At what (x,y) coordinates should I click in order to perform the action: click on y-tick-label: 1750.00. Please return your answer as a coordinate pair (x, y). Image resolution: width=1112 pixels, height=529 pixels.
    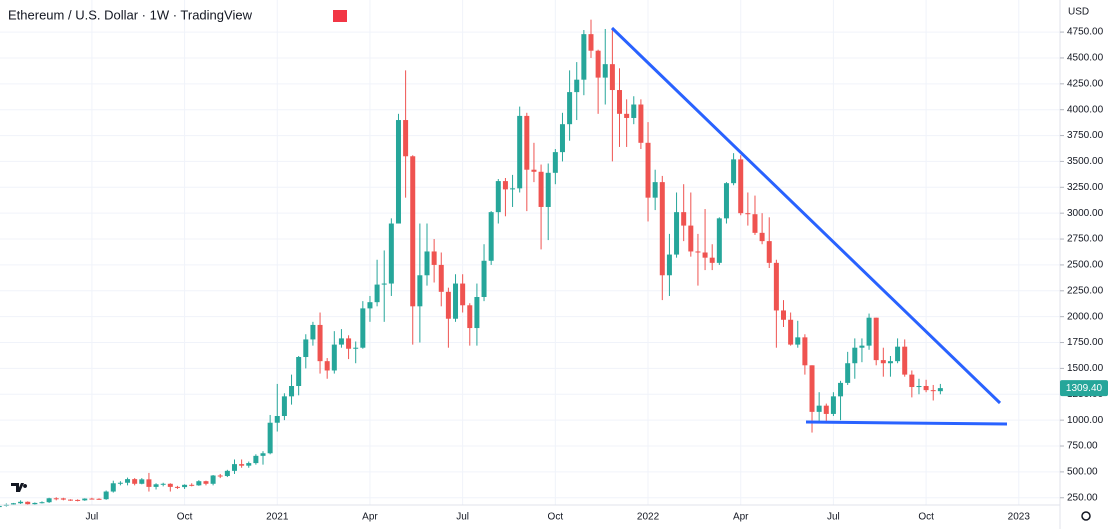
    Looking at the image, I should click on (1085, 342).